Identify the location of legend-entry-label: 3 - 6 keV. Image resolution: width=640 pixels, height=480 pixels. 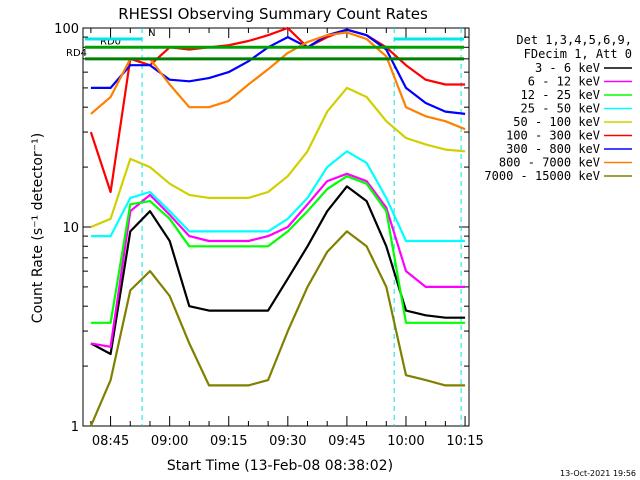
(567, 68).